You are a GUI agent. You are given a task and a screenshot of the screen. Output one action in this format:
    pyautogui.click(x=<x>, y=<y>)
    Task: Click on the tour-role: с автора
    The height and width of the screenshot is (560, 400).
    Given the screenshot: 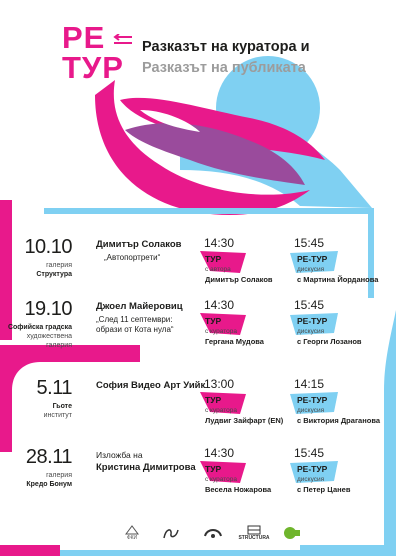 What is the action you would take?
    pyautogui.click(x=218, y=269)
    